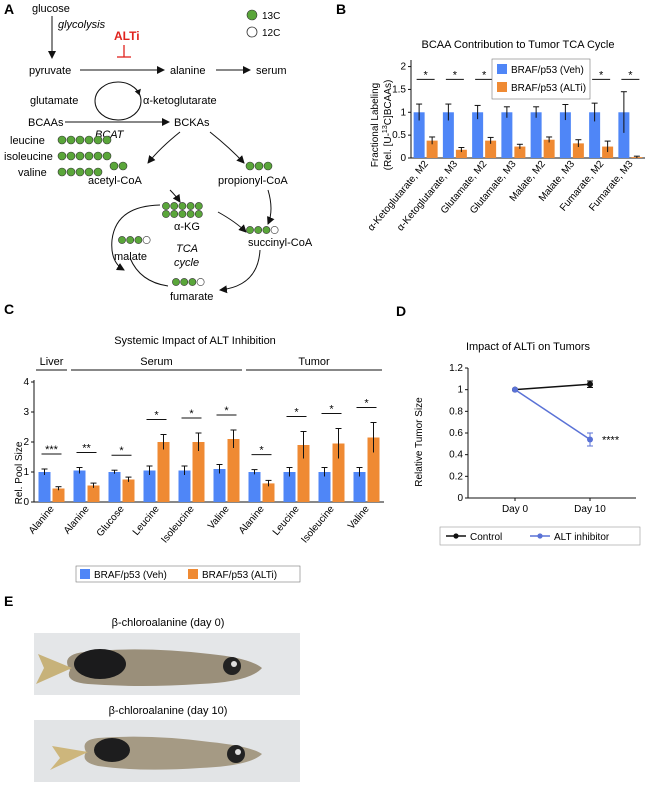 The image size is (656, 789). What do you see at coordinates (502, 87) in the screenshot?
I see `chart-b-legend-swatch-alti` at bounding box center [502, 87].